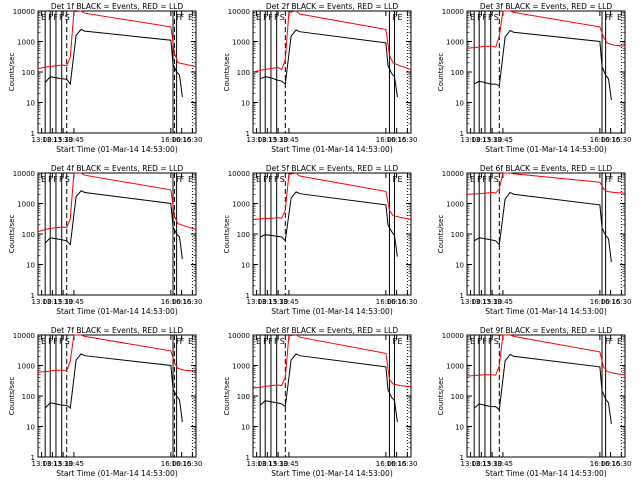  Describe the element at coordinates (117, 330) in the screenshot. I see `chart-title: Det 7f BLACK = Events, RED = LLD` at that location.